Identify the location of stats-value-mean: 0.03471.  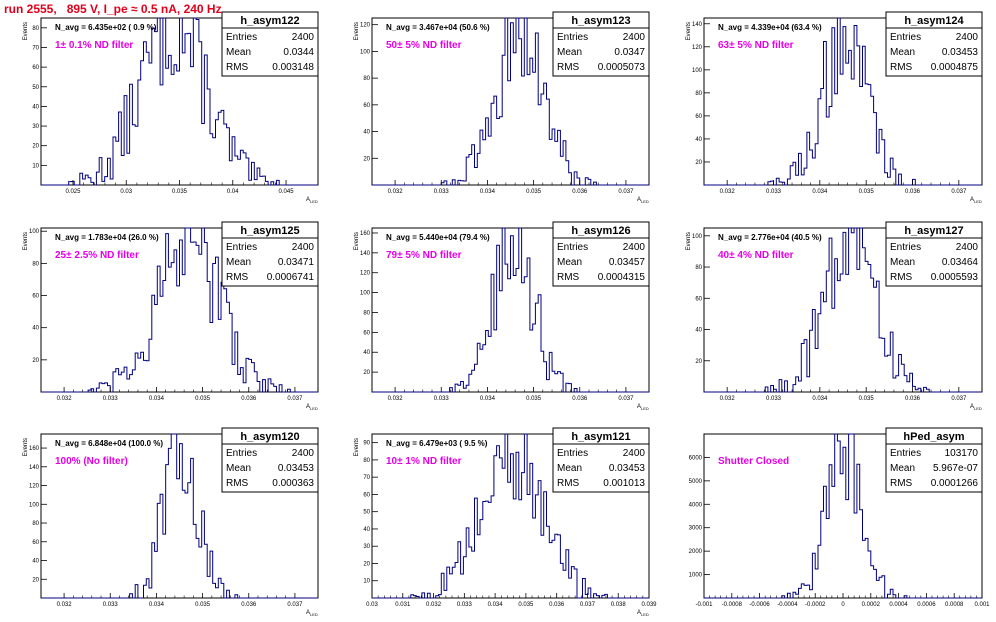
(296, 262).